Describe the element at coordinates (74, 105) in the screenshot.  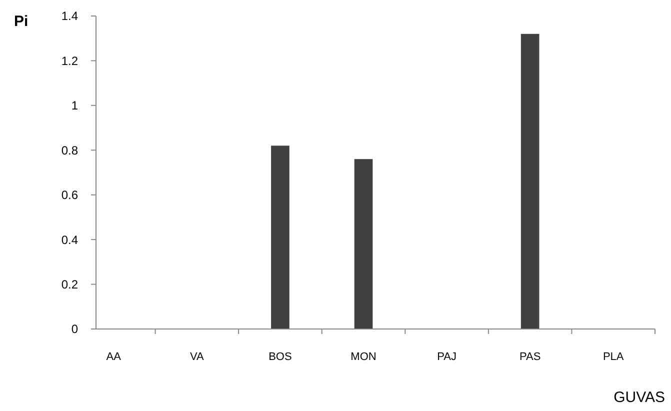
I see `y-tick-label: 1` at that location.